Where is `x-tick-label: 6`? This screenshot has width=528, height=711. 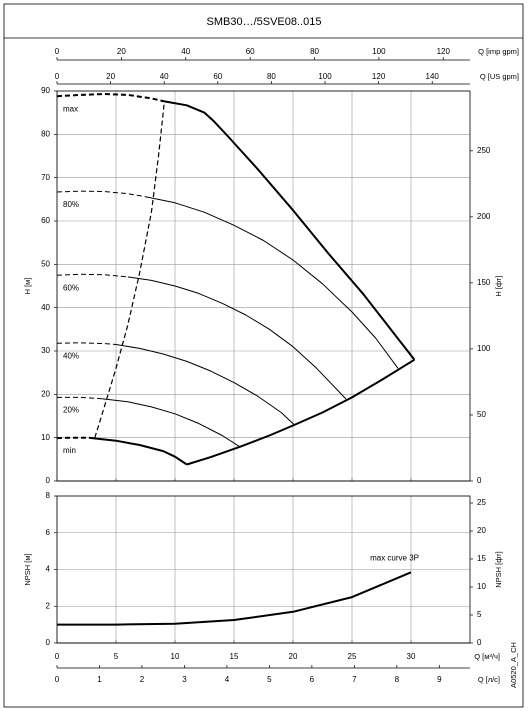
x-tick-label: 6 is located at coordinates (312, 679).